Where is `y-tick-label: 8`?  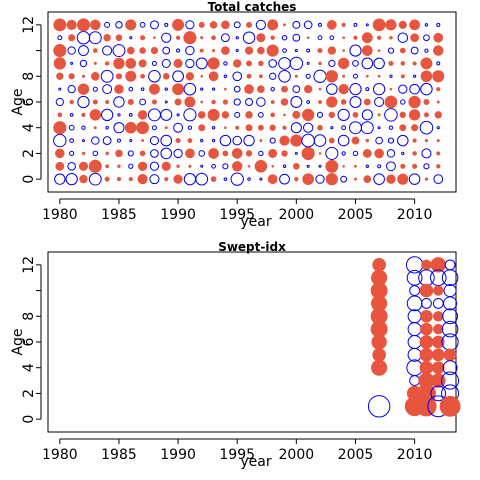 y-tick-label: 8 is located at coordinates (29, 316).